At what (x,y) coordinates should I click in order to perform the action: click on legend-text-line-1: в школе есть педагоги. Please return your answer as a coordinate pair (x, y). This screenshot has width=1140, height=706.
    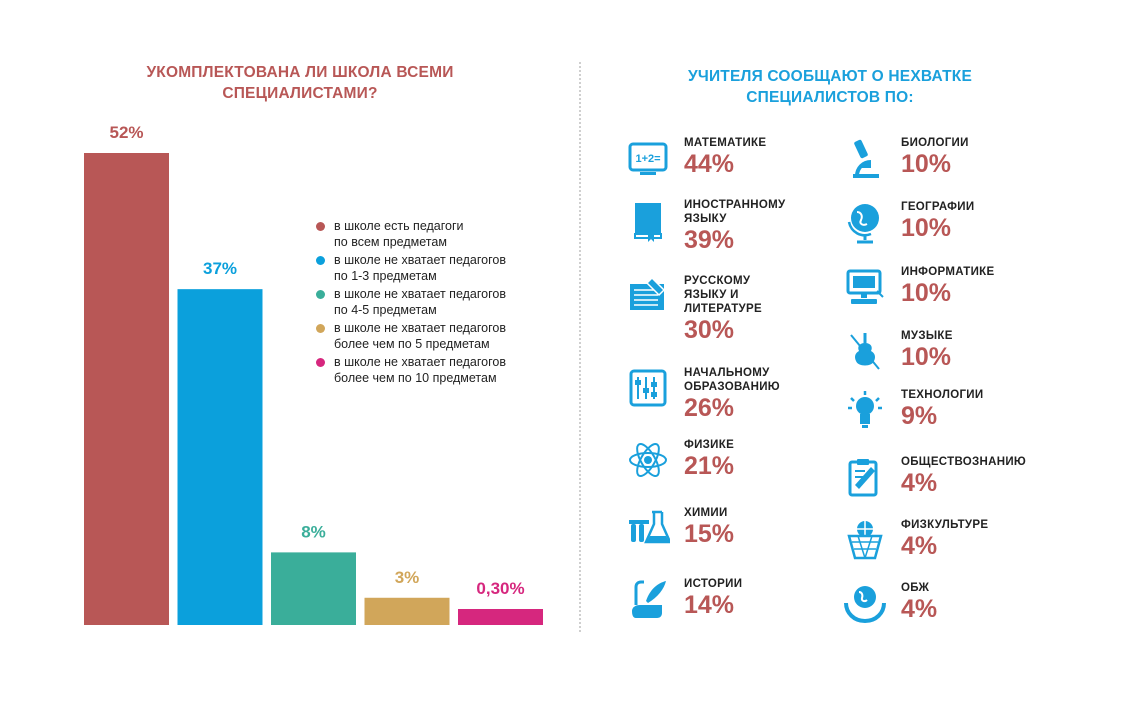
    Looking at the image, I should click on (399, 226).